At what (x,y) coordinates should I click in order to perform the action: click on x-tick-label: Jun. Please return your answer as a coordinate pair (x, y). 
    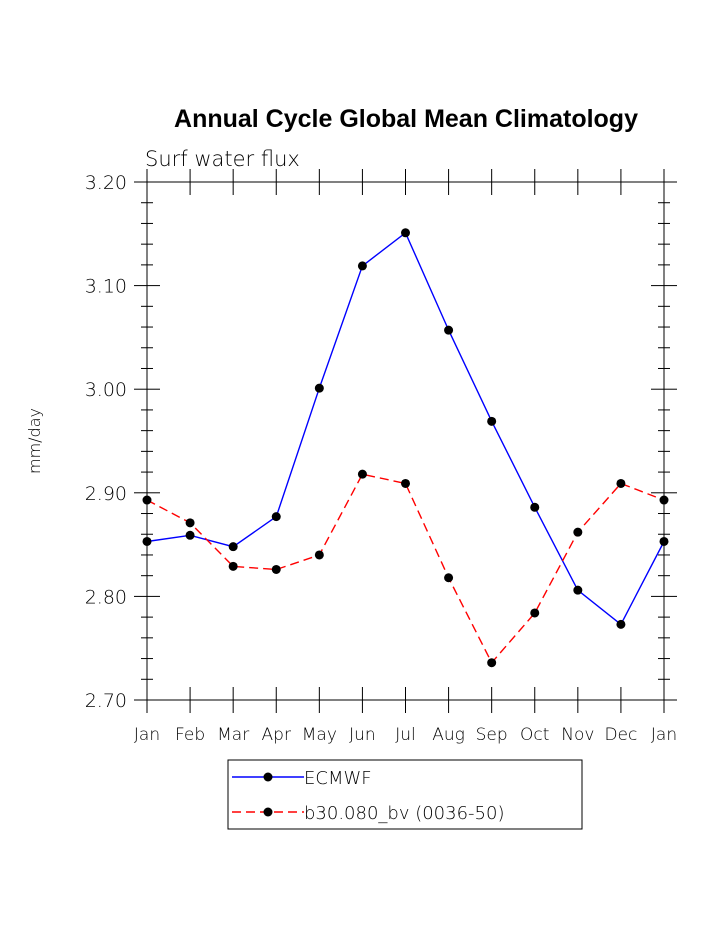
    Looking at the image, I should click on (362, 735).